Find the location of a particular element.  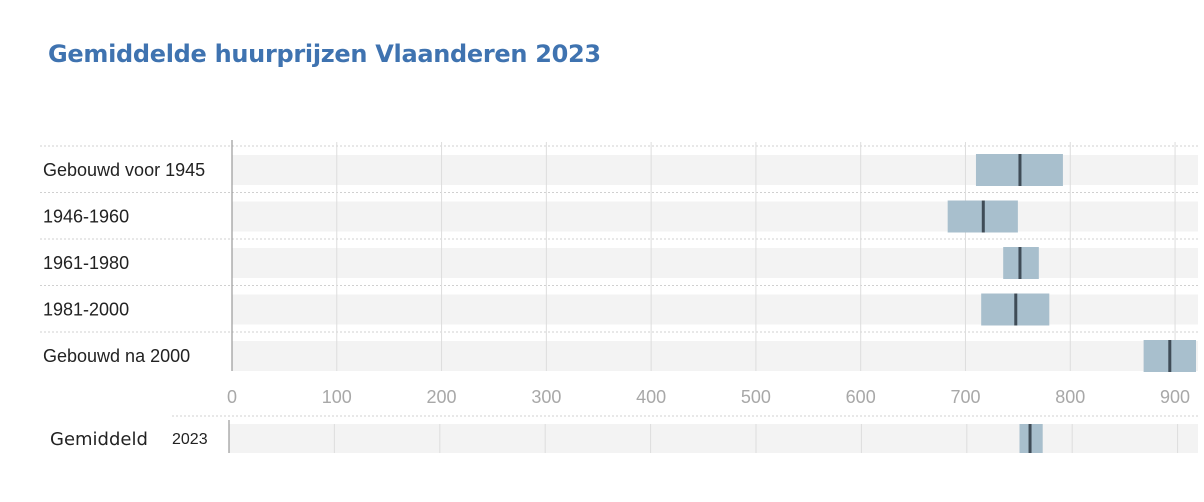

category-label: 1946-1960 is located at coordinates (86, 217).